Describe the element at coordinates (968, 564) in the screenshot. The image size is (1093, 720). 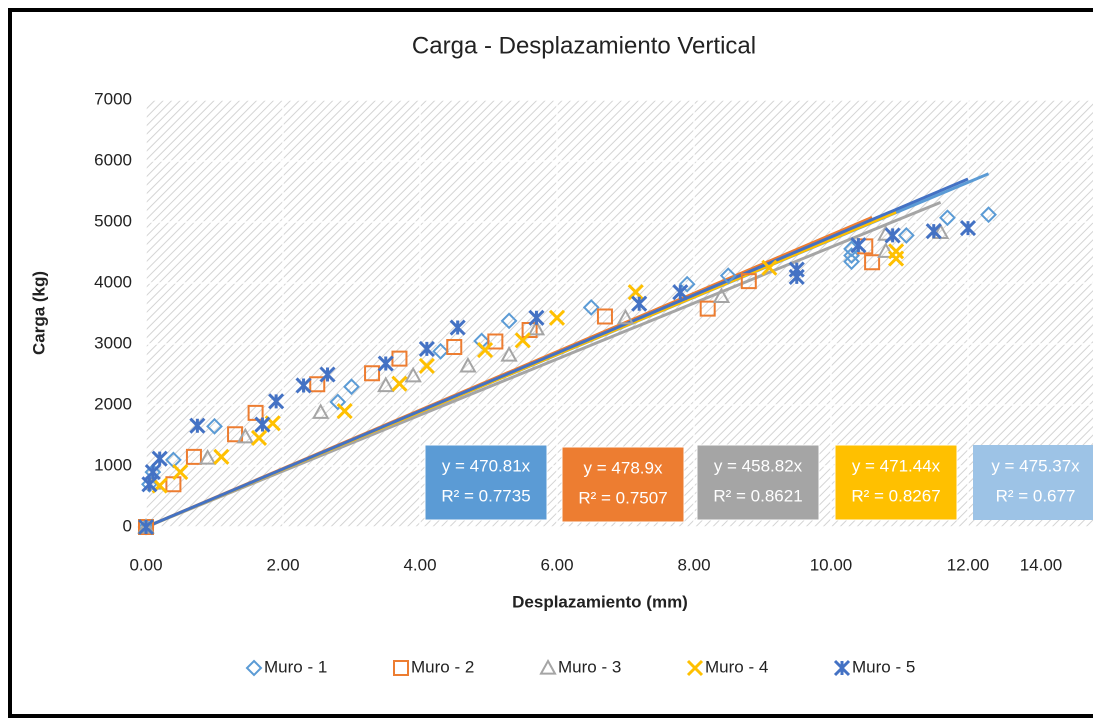
I see `x-tick-label: 12.00` at that location.